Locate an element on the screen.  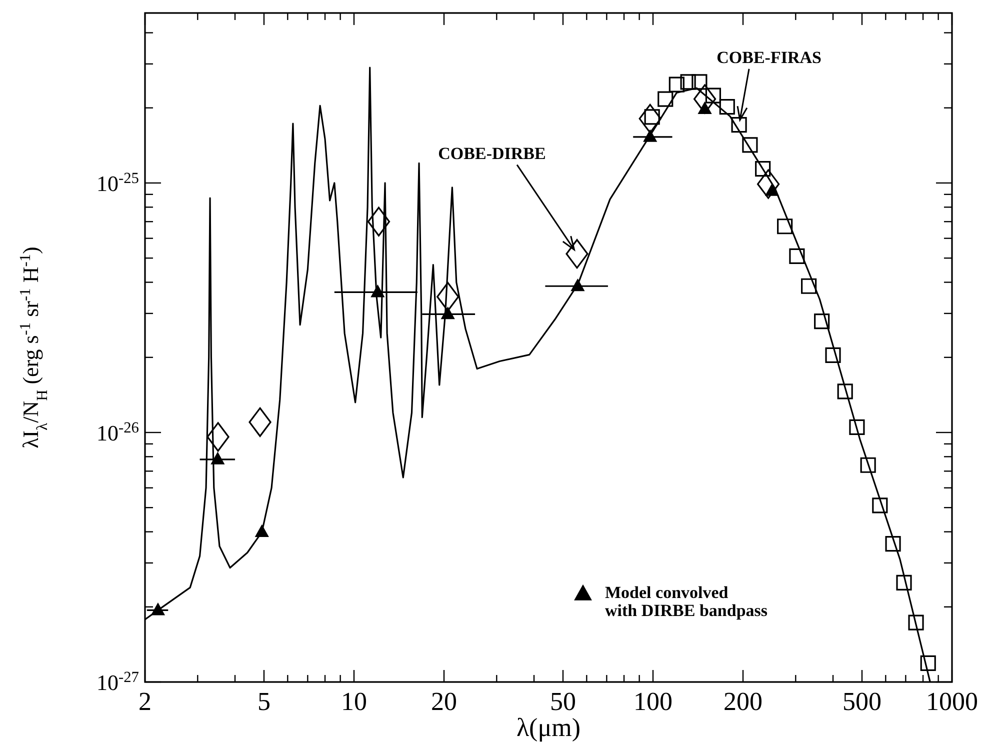
x-tick-label: 1000 is located at coordinates (952, 701).